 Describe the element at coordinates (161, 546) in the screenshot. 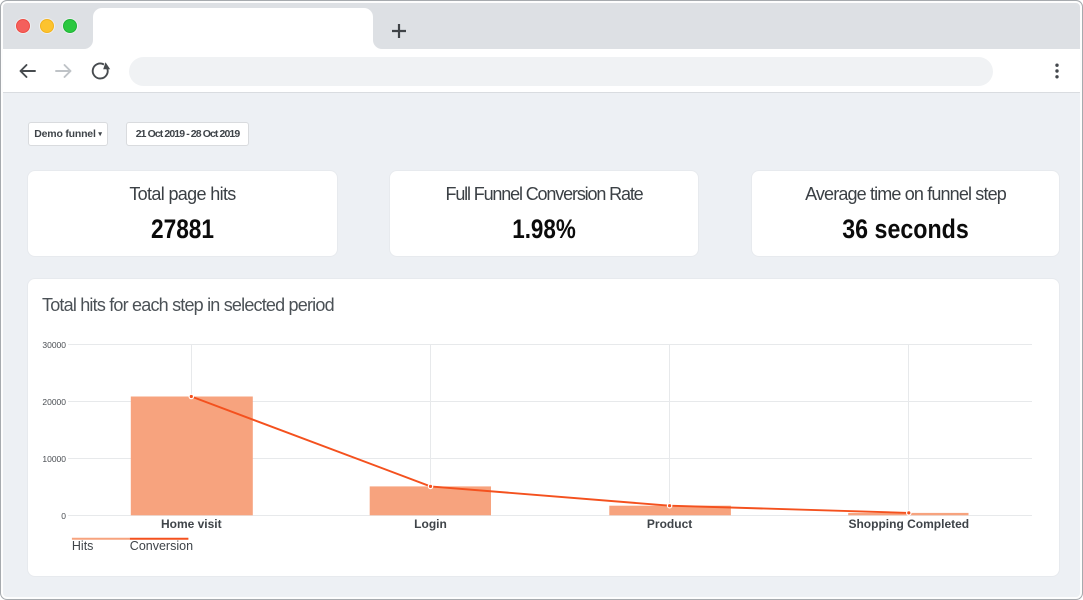

I see `svg-text: Conversion` at that location.